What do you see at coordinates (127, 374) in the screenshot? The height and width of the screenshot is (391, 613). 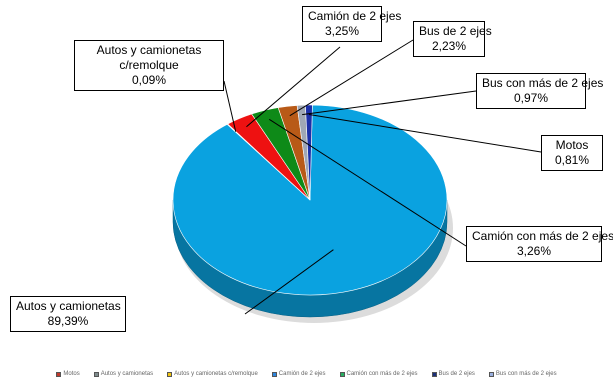 I see `legend-label: Autos y camionetas` at bounding box center [127, 374].